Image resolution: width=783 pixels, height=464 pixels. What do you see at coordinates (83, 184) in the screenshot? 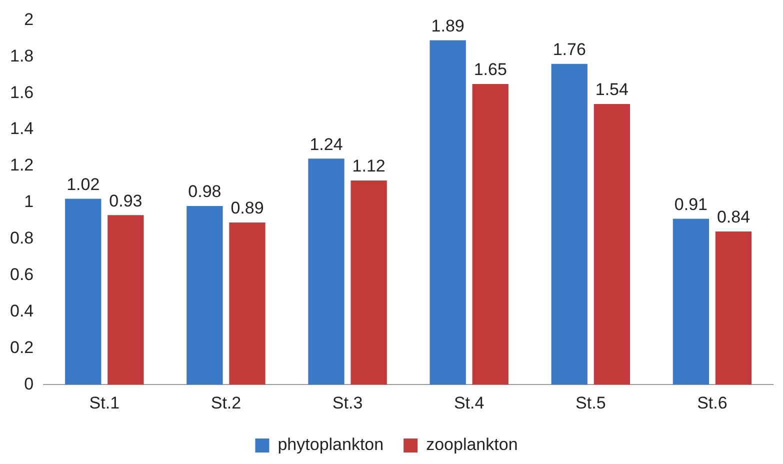
I see `data-label: 1.02` at bounding box center [83, 184].